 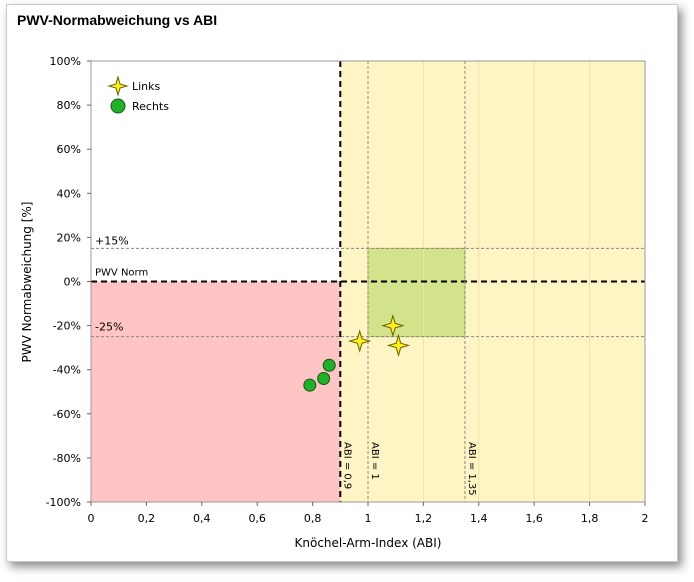 I want to click on reference-line-label: ABI = 1, so click(x=374, y=461).